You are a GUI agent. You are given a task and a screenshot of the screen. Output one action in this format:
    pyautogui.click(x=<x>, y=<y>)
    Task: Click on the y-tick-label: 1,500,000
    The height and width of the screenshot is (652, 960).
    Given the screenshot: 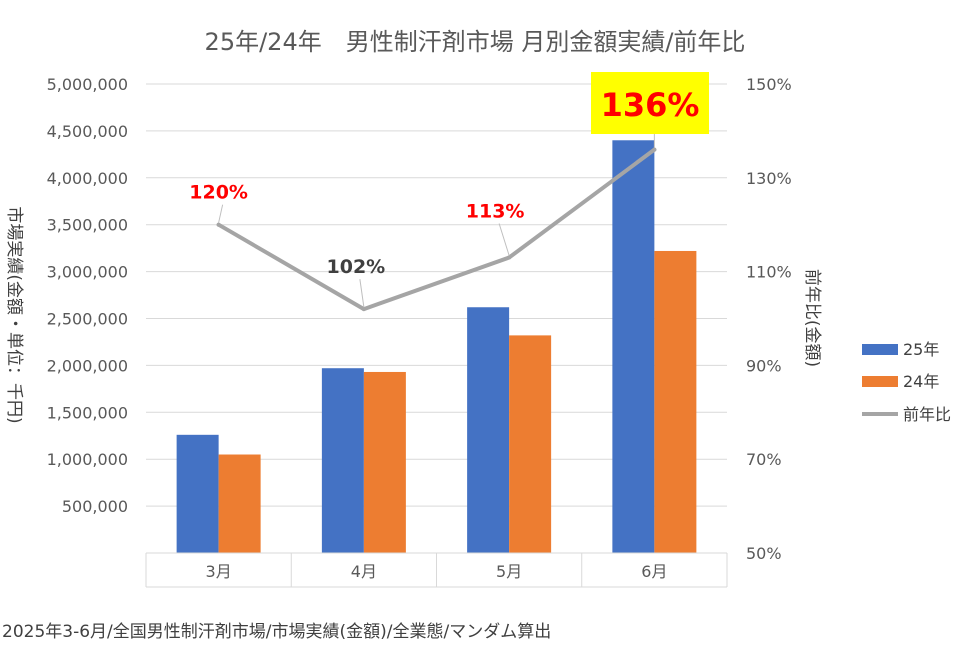 What is the action you would take?
    pyautogui.click(x=87, y=412)
    